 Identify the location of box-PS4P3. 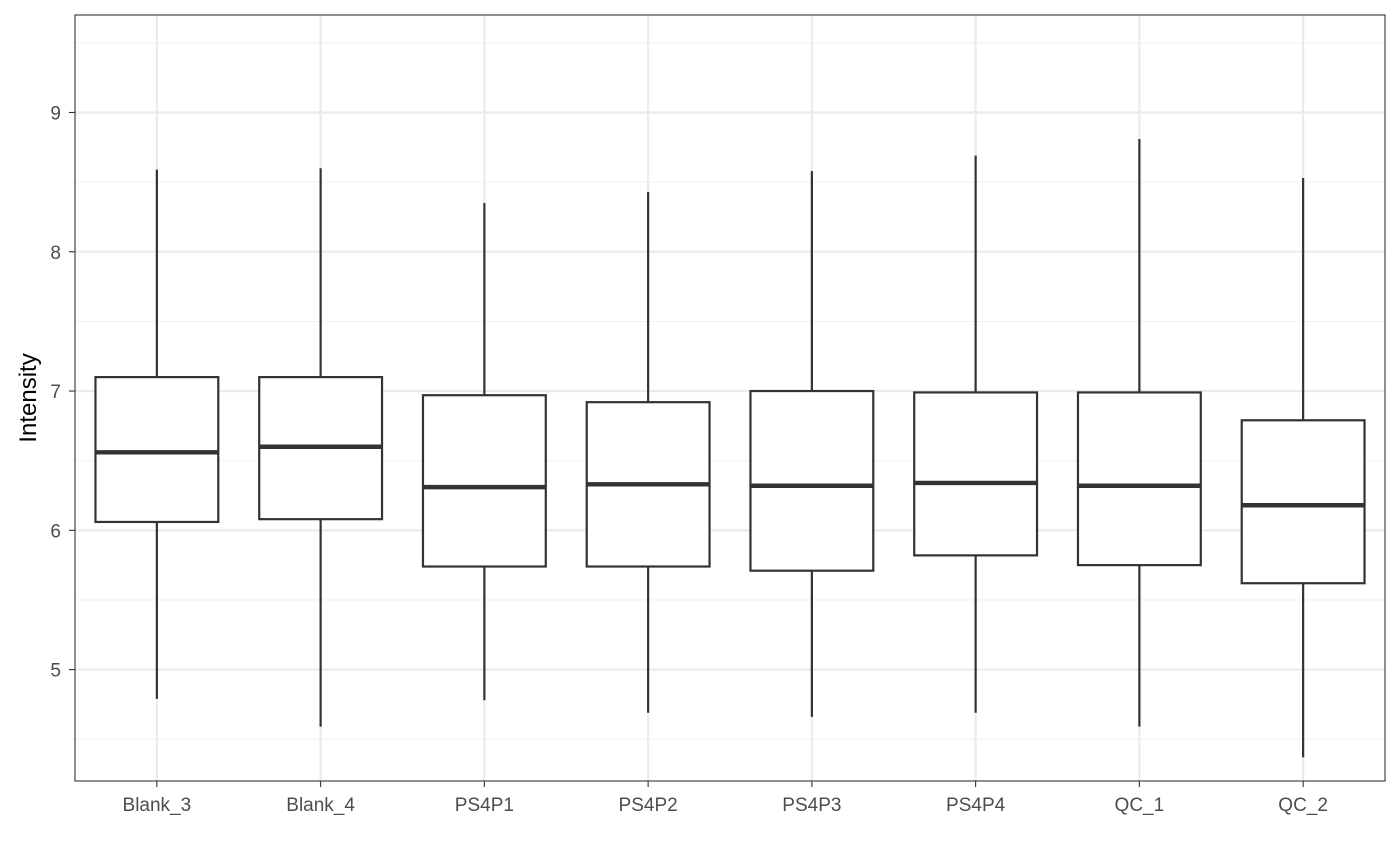
(812, 443).